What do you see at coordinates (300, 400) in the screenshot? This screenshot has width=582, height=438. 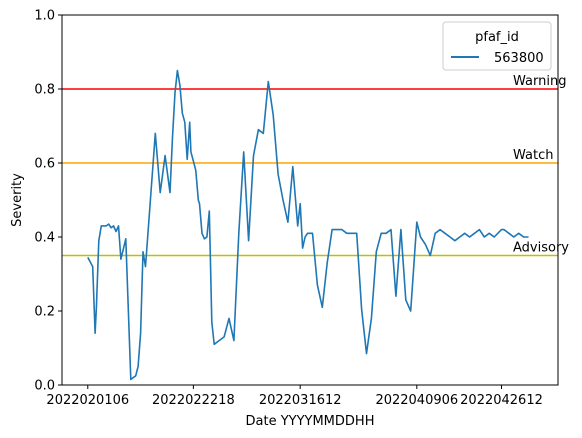 I see `x-tick-label: 2022031612` at bounding box center [300, 400].